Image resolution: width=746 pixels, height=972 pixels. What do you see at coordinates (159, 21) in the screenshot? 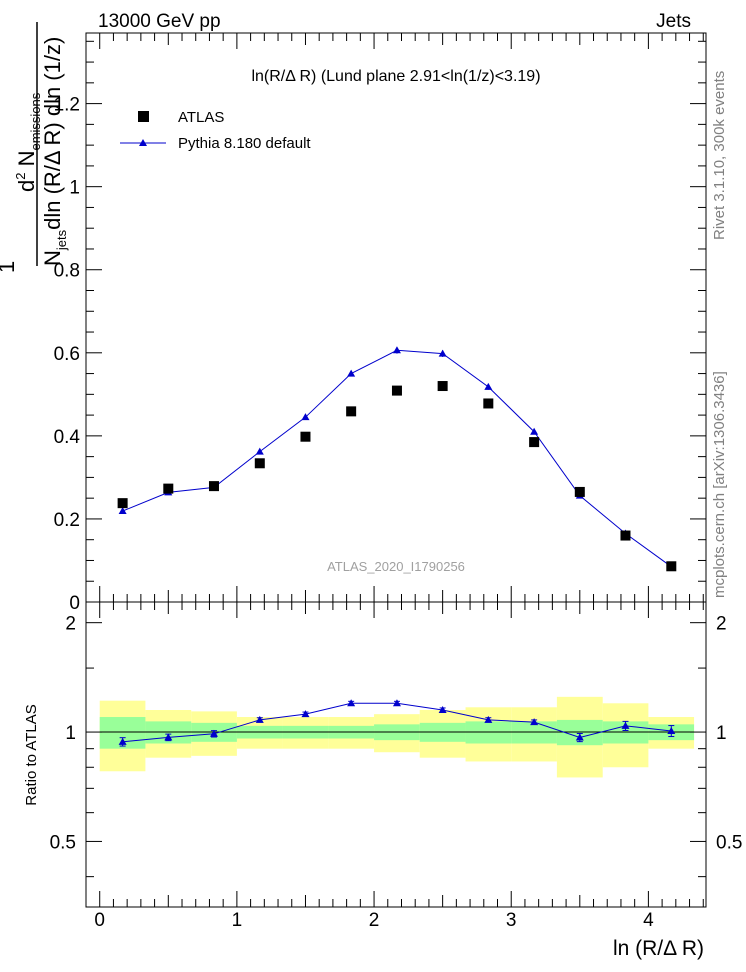
I see `header-collision-label: 13000 GeV pp` at bounding box center [159, 21].